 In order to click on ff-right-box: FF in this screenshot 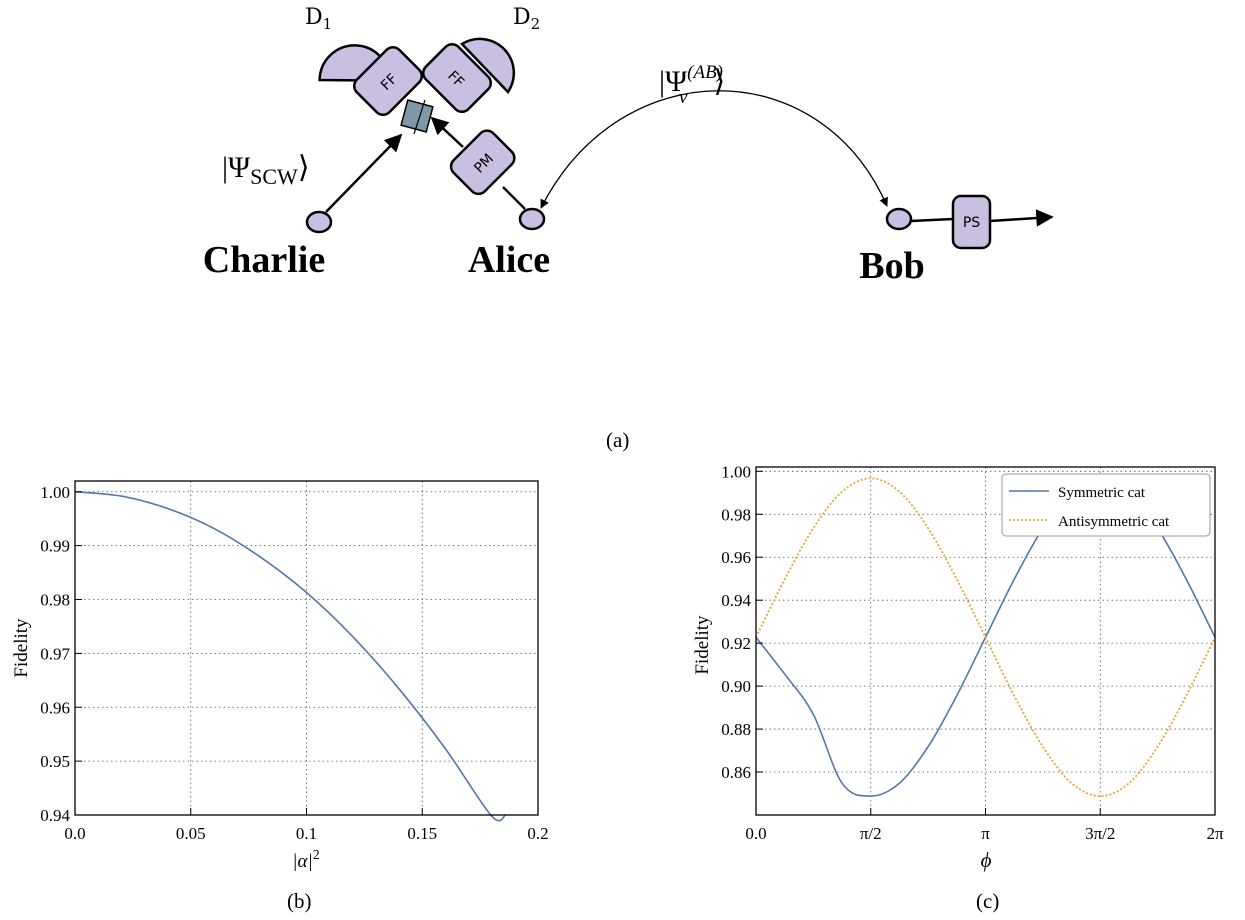, I will do `click(457, 78)`.